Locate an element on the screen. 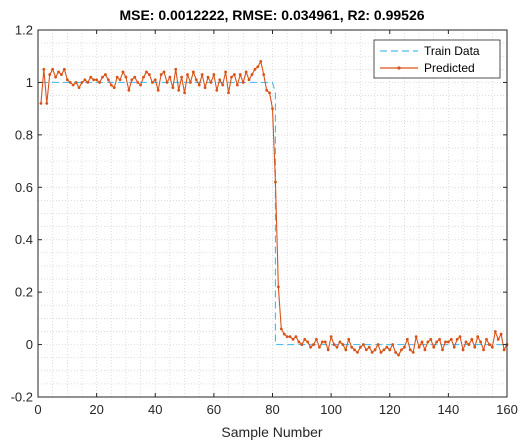  y-tick-label: 1.2 is located at coordinates (24, 30).